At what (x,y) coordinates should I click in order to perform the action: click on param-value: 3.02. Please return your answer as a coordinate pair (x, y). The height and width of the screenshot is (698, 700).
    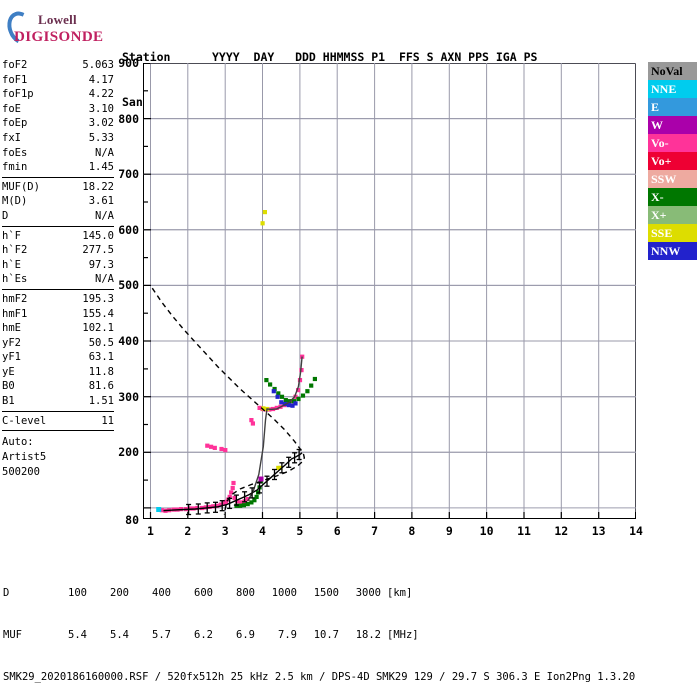
    Looking at the image, I should click on (101, 123).